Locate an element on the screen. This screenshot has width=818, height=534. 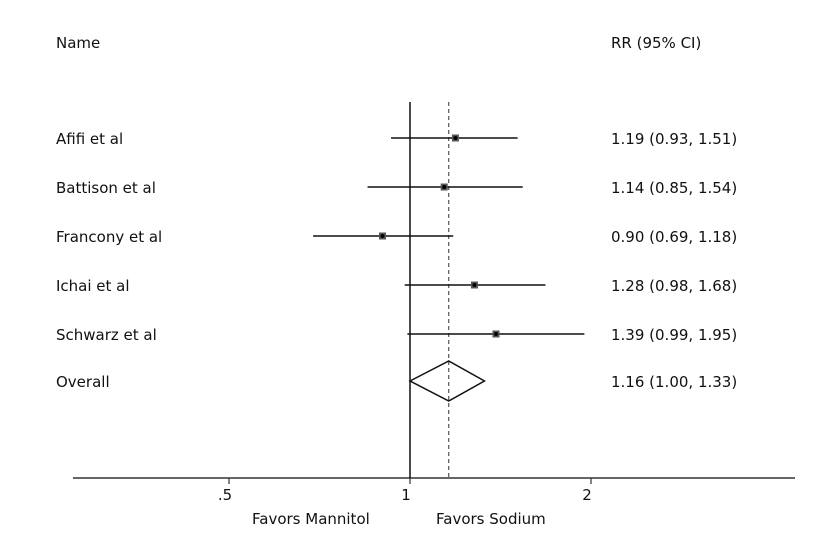
study-name: Afifi et al is located at coordinates (89, 139).